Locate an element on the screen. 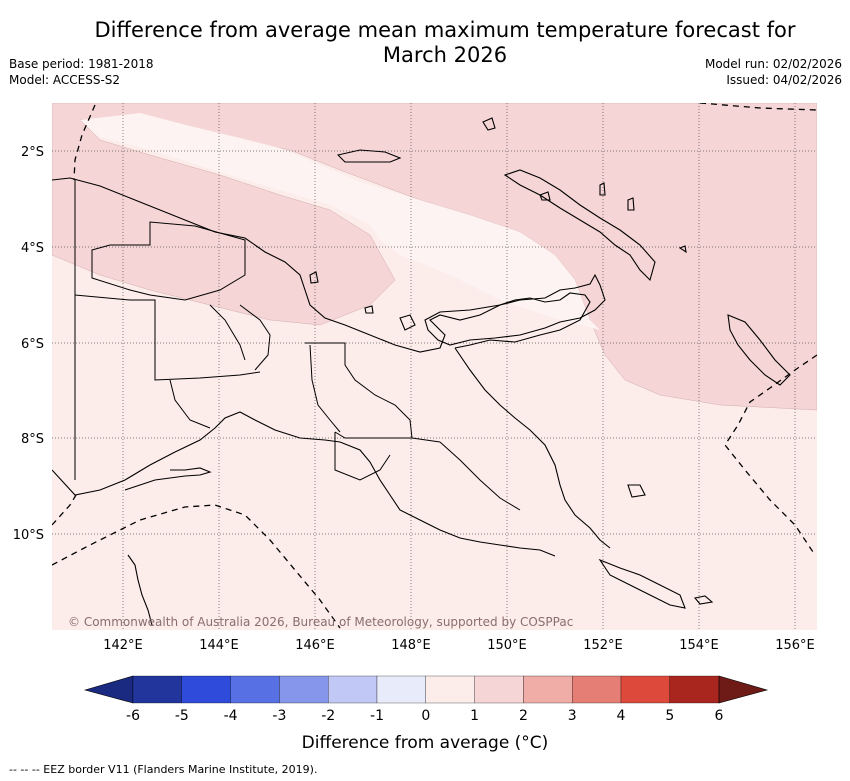 This screenshot has height=781, width=850. issued-date: Issued: 04/02/2026 is located at coordinates (784, 80).